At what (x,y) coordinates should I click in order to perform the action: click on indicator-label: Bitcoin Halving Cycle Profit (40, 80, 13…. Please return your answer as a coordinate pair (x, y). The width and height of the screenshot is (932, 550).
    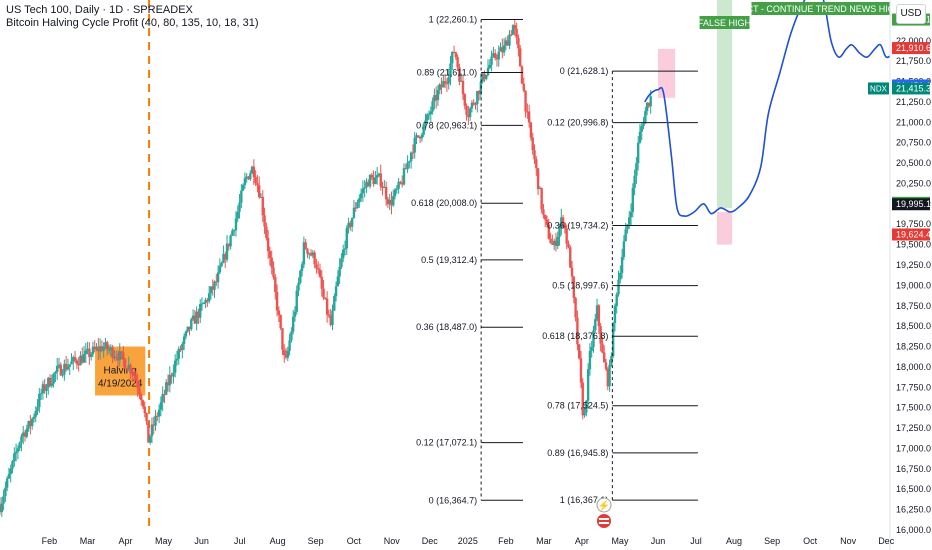
    Looking at the image, I should click on (132, 23).